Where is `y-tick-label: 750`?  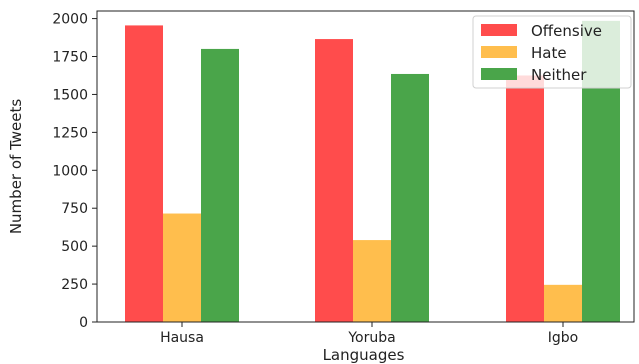
y-tick-label: 750 is located at coordinates (74, 209).